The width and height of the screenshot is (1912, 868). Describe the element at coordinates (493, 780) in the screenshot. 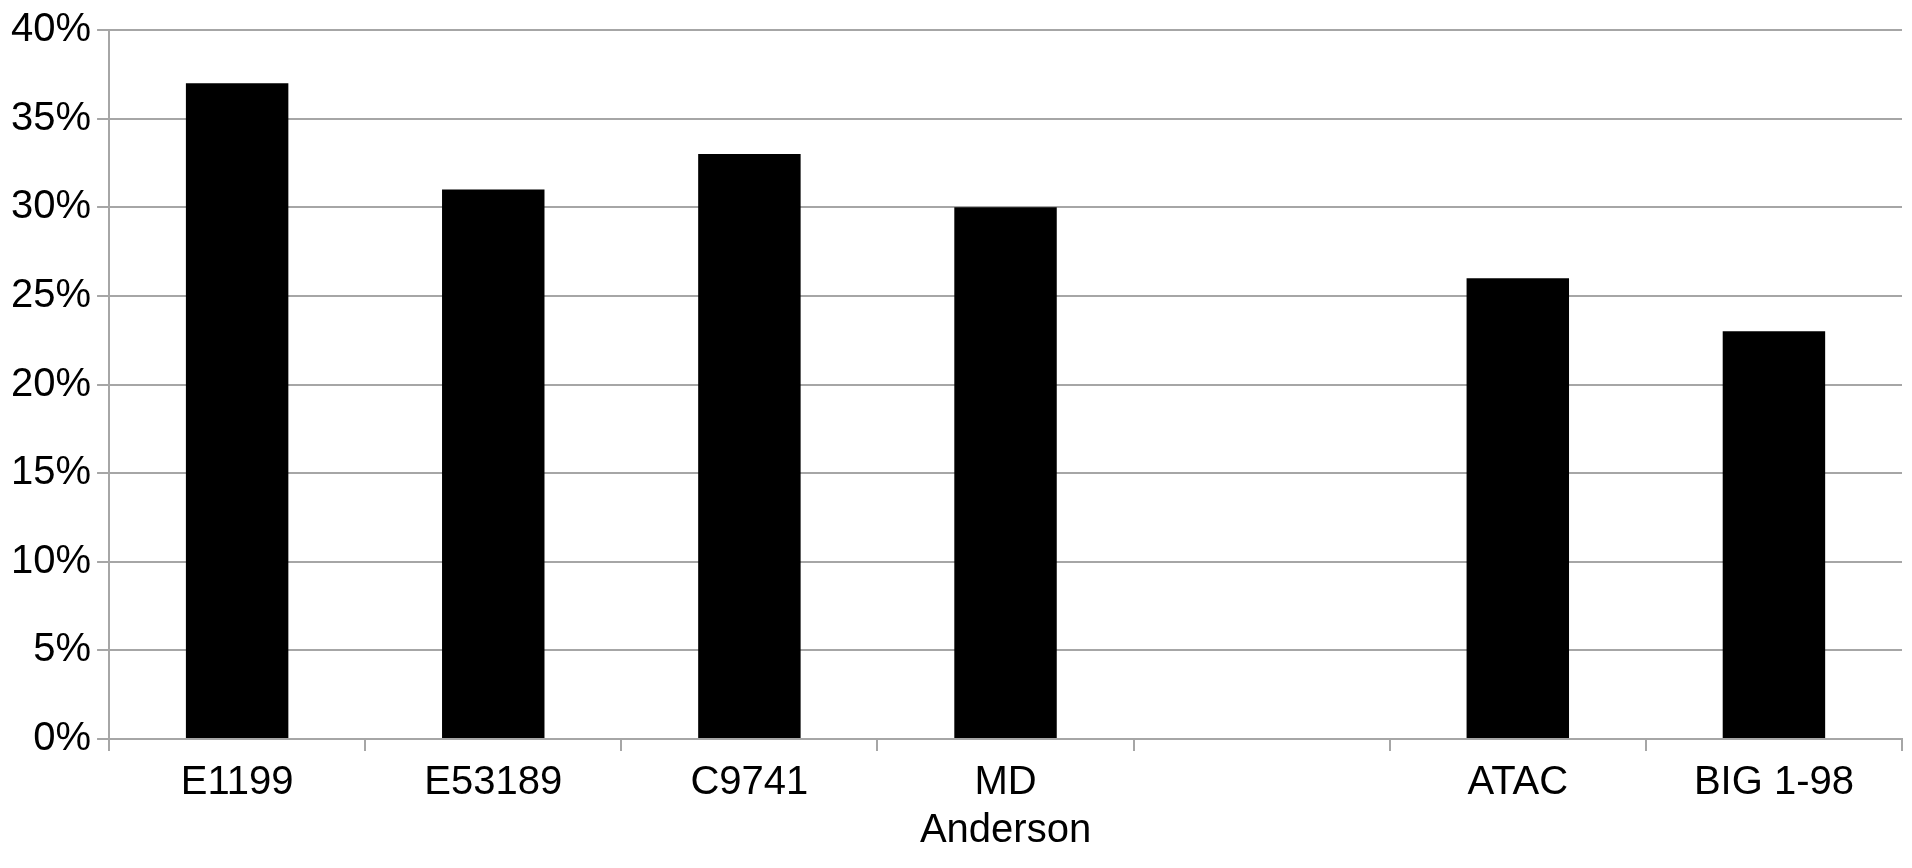

I see `x-tick-label: E53189` at that location.